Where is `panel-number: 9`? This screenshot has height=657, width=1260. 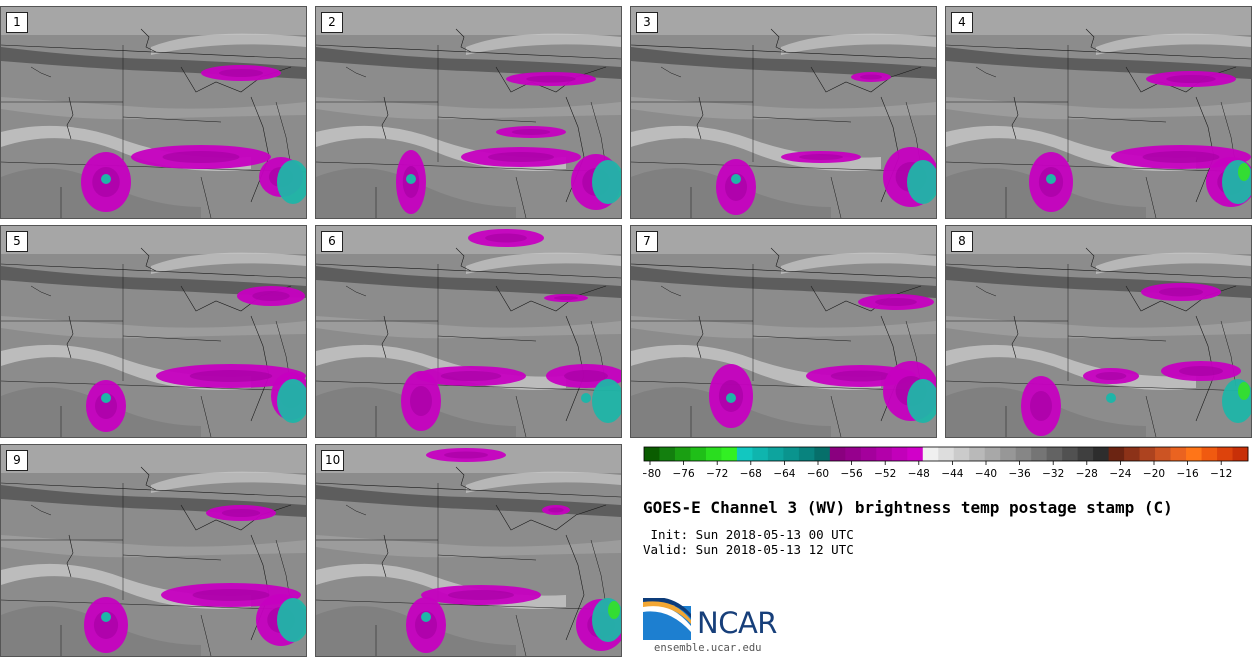
panel-number: 9 is located at coordinates (17, 460).